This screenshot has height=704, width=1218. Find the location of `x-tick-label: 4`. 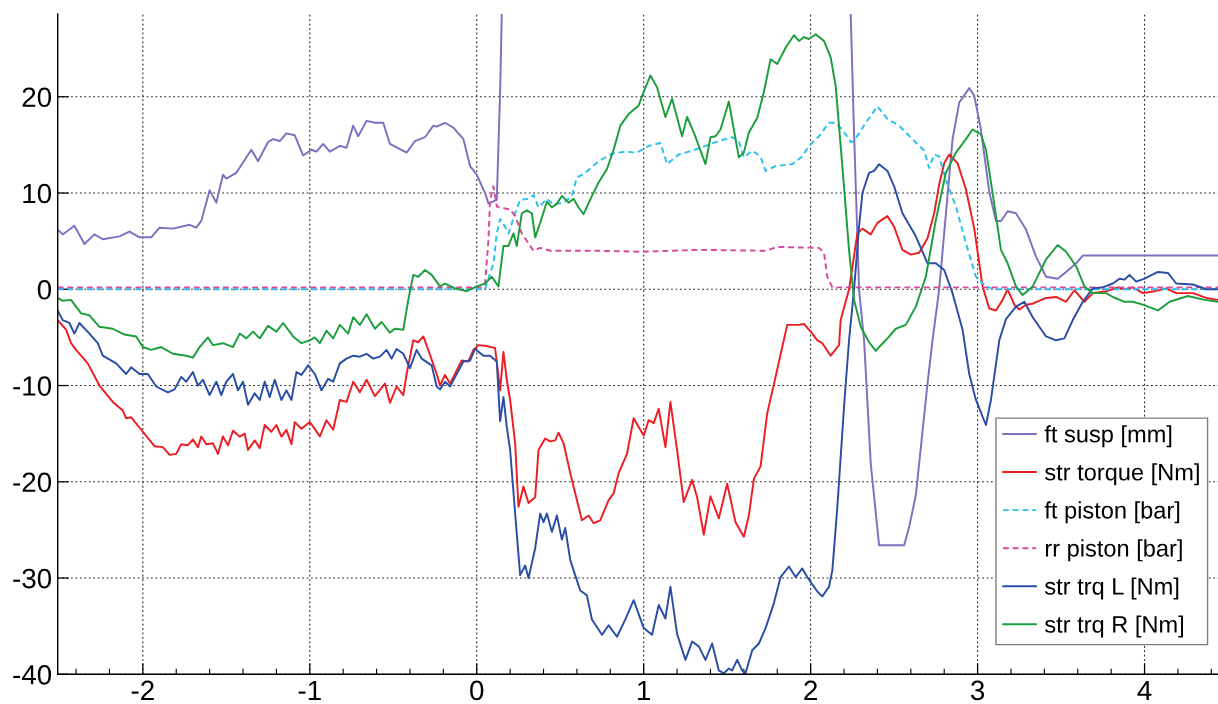

x-tick-label: 4 is located at coordinates (1144, 690).